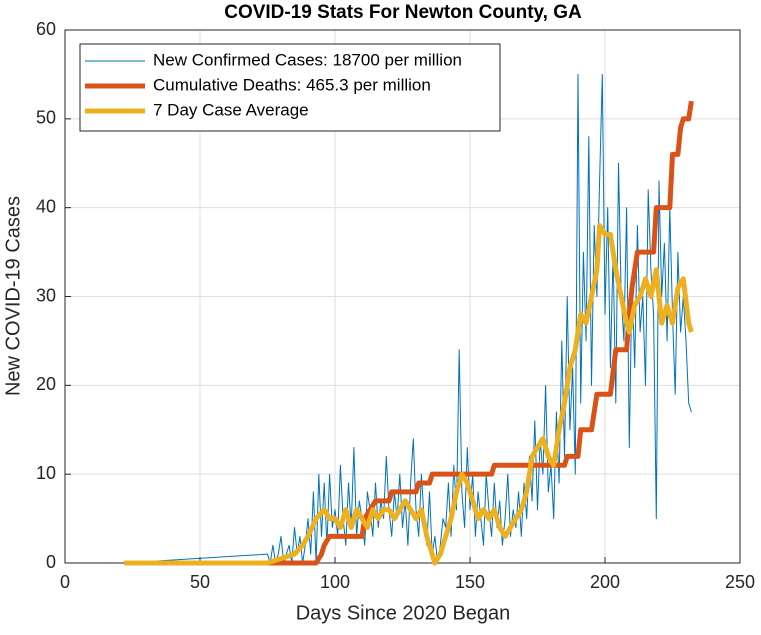 The height and width of the screenshot is (635, 761). What do you see at coordinates (307, 59) in the screenshot?
I see `legend-label: New Confirmed Cases: 18700 per million` at bounding box center [307, 59].